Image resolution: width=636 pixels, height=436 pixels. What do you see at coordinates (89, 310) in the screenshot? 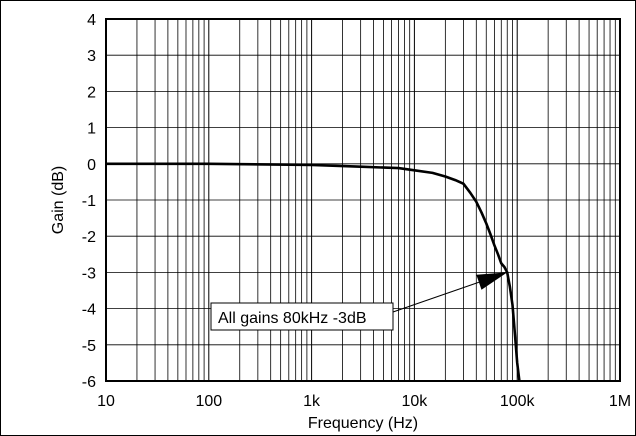
I see `y-tick-label: -4` at bounding box center [89, 310].